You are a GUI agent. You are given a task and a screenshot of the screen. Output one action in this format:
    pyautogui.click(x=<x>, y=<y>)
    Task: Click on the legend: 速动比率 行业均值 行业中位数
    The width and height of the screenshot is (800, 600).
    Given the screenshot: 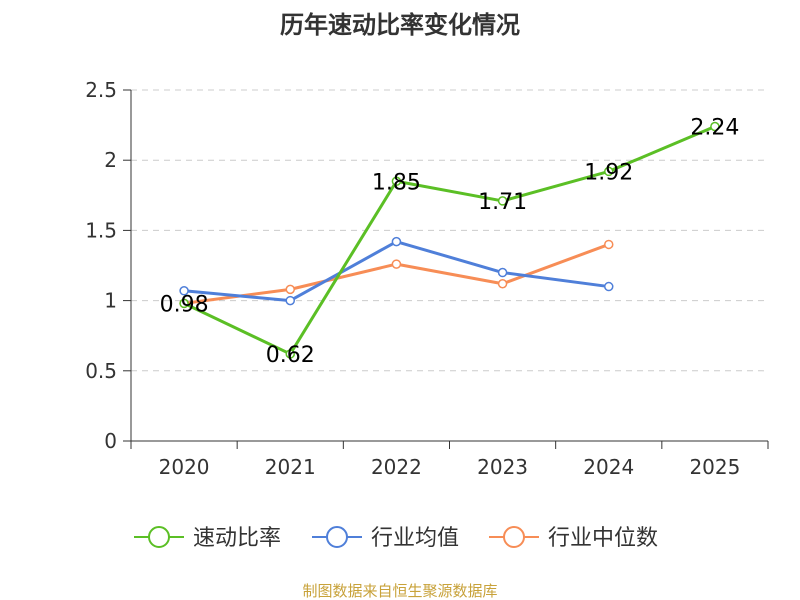 What is the action you would take?
    pyautogui.click(x=396, y=538)
    